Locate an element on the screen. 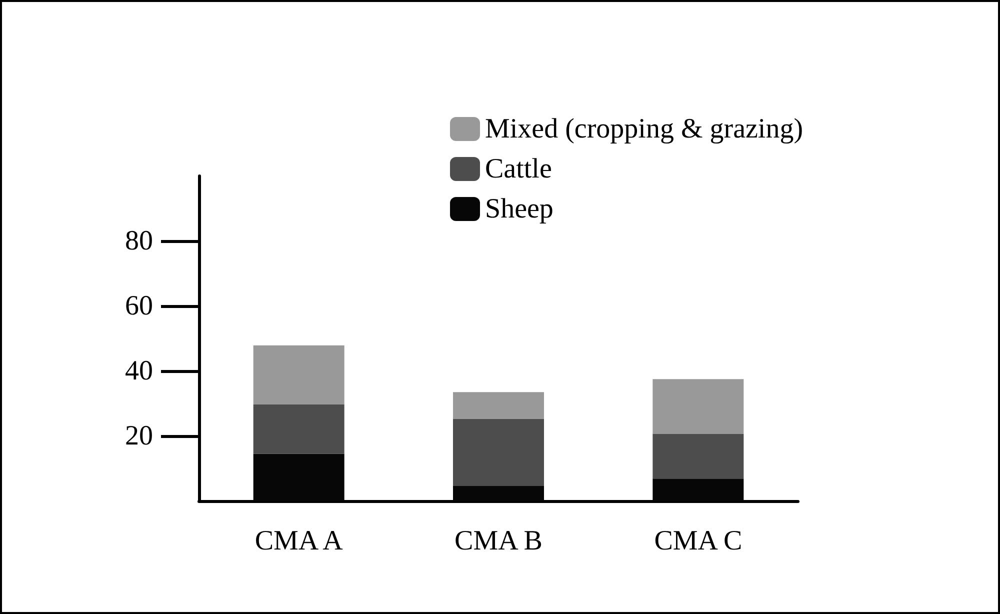 The image size is (1000, 614). y-tick-label: 40 is located at coordinates (139, 371).